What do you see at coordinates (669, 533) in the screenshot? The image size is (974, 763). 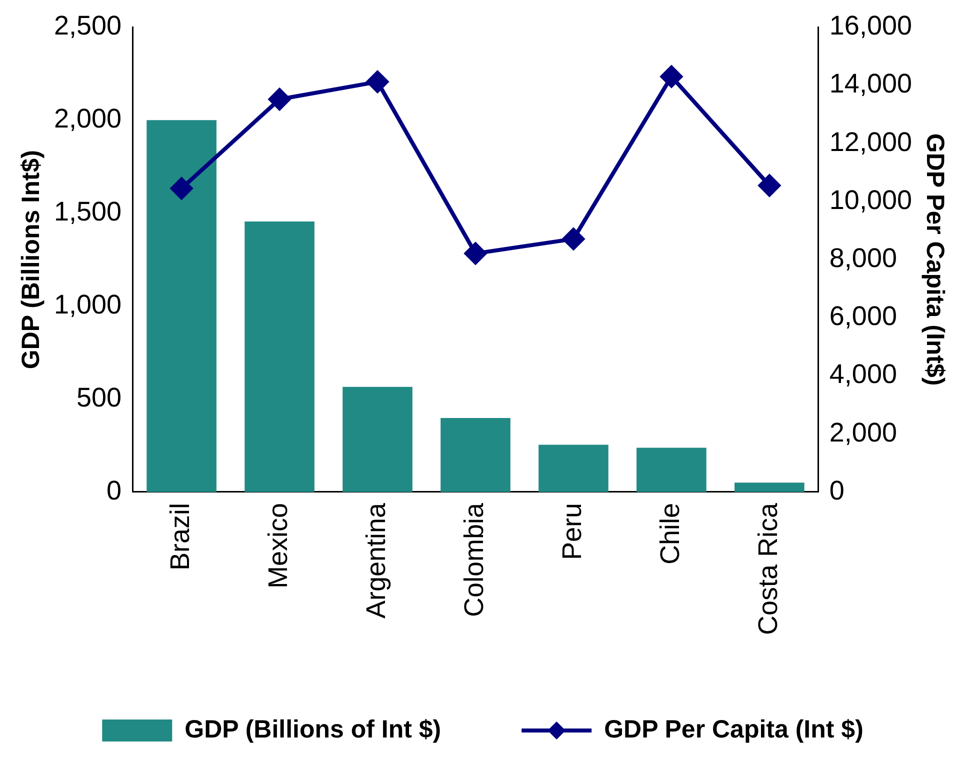 I see `x-tick-label: Chile` at bounding box center [669, 533].